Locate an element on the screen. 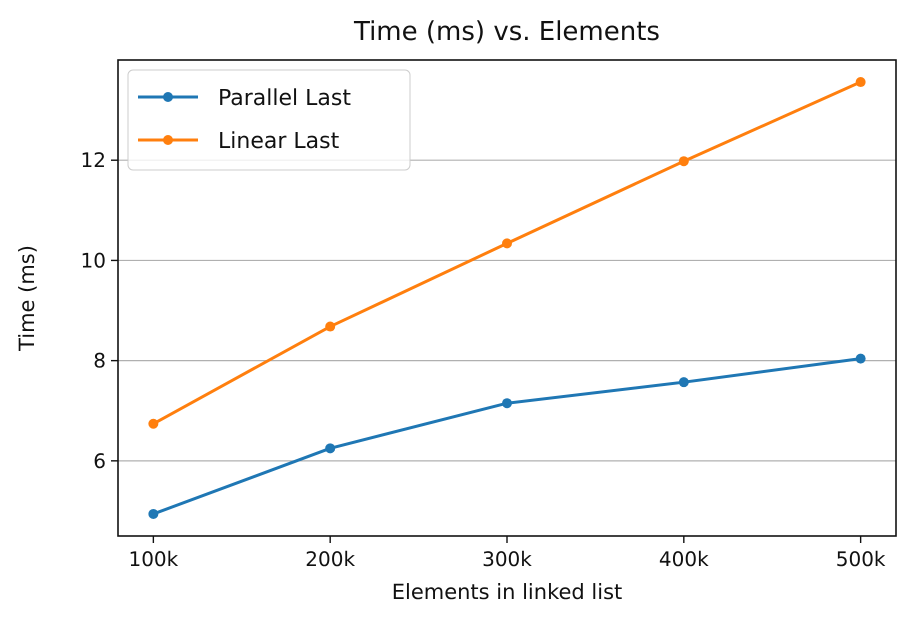  y-tick-label: 12 is located at coordinates (93, 160).